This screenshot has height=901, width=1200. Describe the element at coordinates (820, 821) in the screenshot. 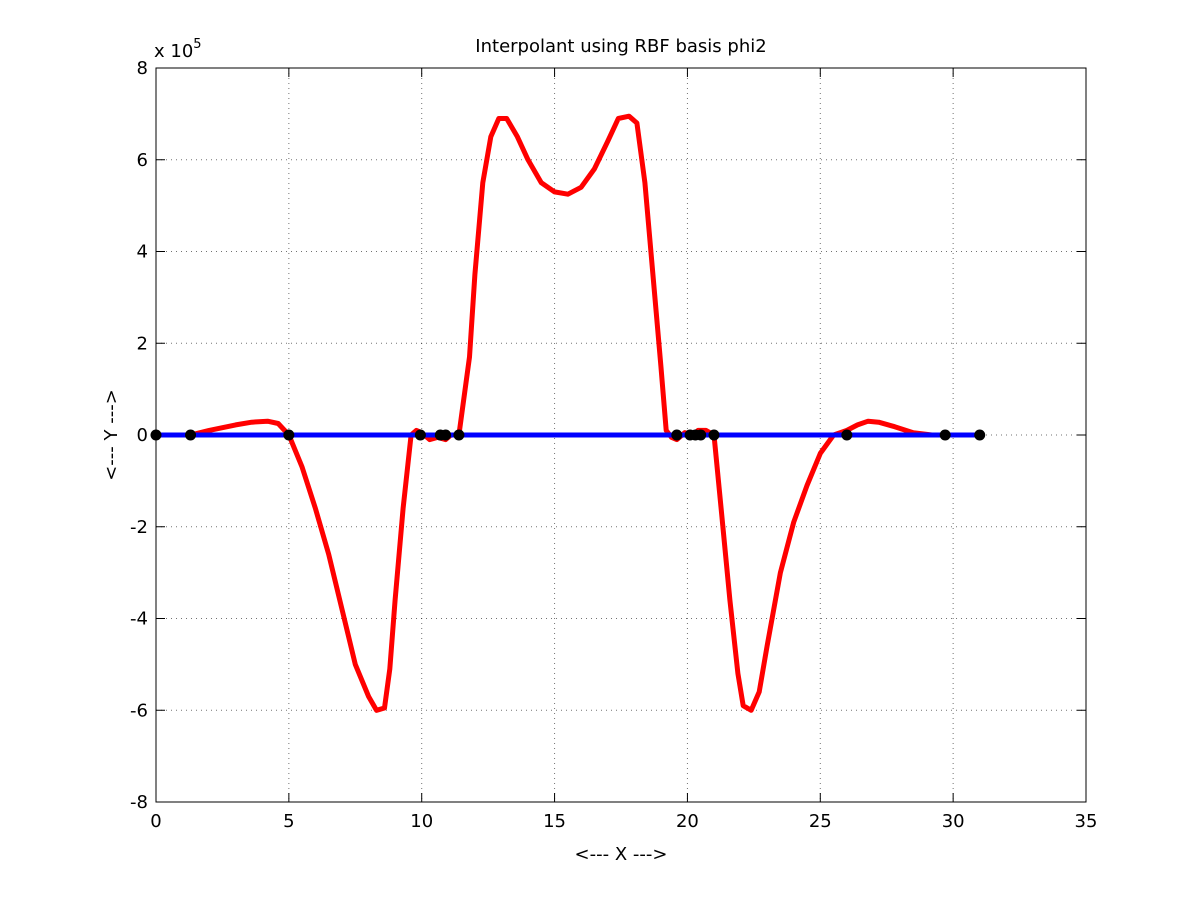

I see `x-tick-label: 25` at that location.